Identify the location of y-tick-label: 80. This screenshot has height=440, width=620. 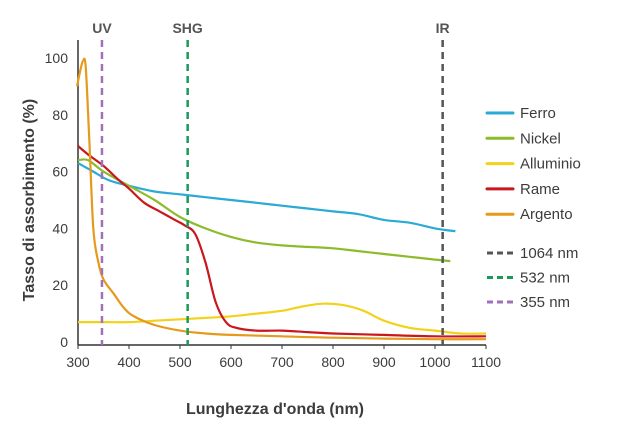
(60, 115).